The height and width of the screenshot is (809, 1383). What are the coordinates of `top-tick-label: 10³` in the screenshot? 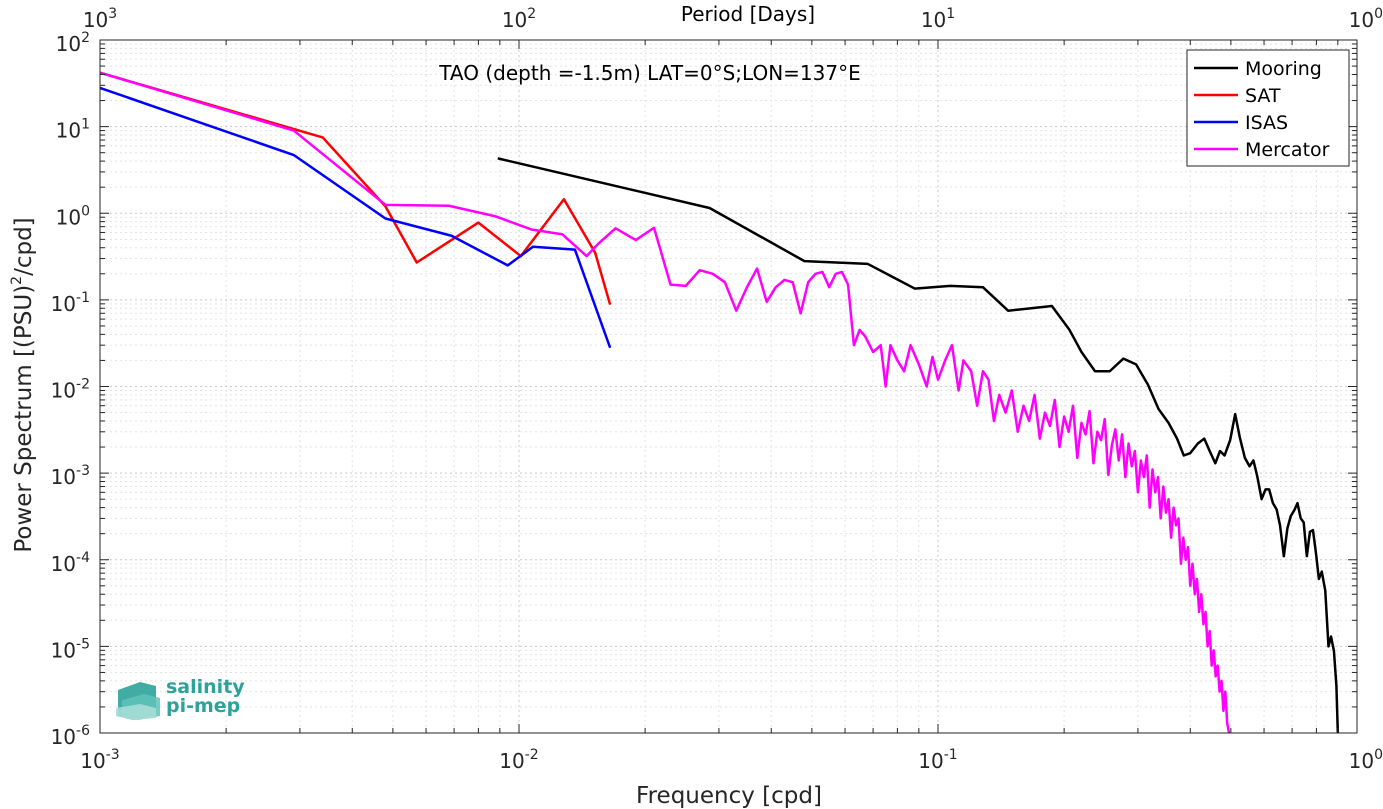 It's located at (100, 19).